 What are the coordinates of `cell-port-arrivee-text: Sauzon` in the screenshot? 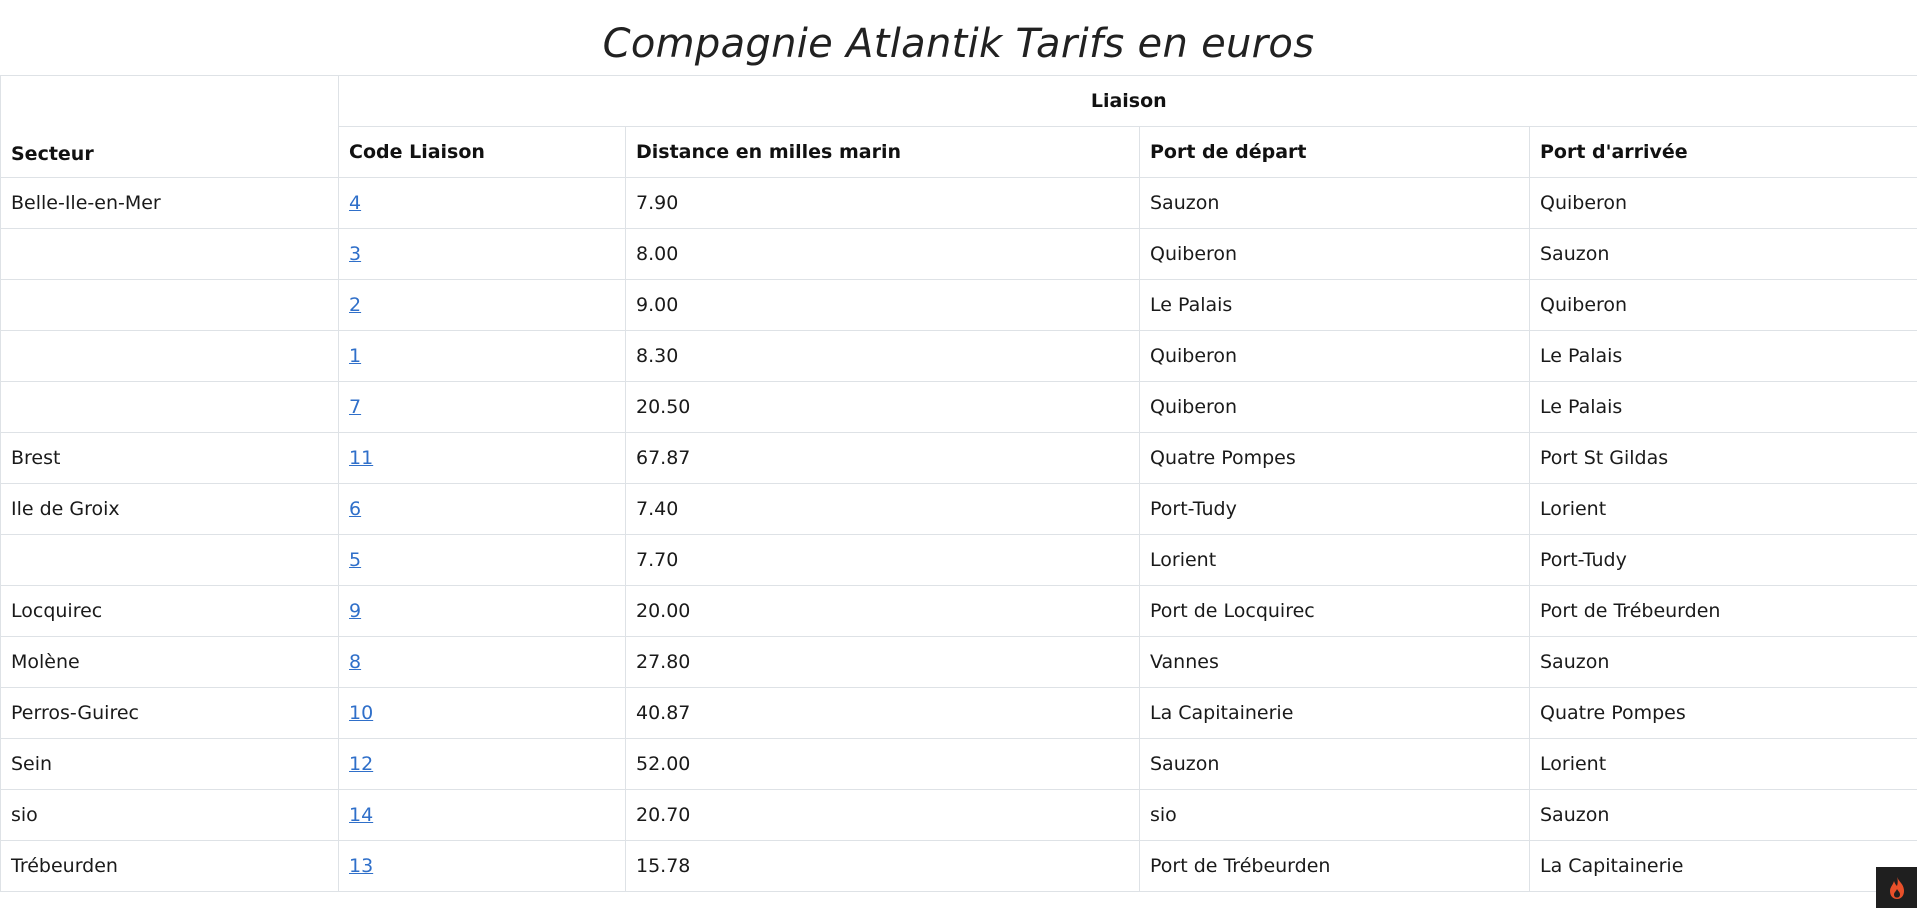 It's located at (1575, 254).